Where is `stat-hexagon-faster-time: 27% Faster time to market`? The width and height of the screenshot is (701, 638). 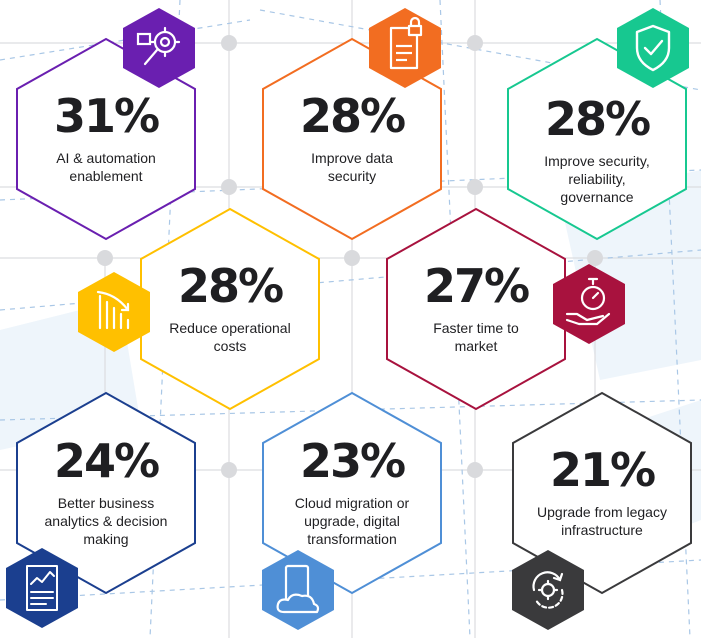
stat-hexagon-faster-time: 27% Faster time to market is located at coordinates (476, 309).